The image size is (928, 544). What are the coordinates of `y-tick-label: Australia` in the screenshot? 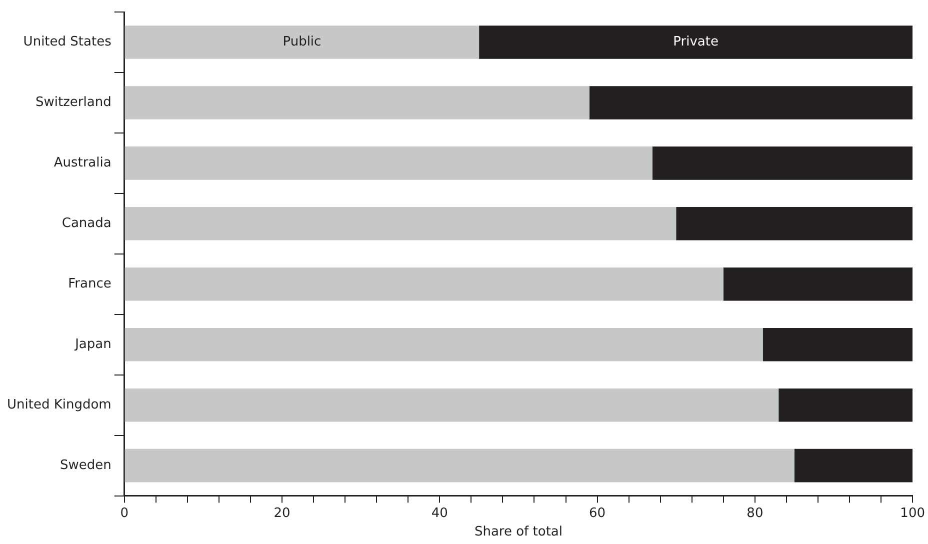 It's located at (83, 163).